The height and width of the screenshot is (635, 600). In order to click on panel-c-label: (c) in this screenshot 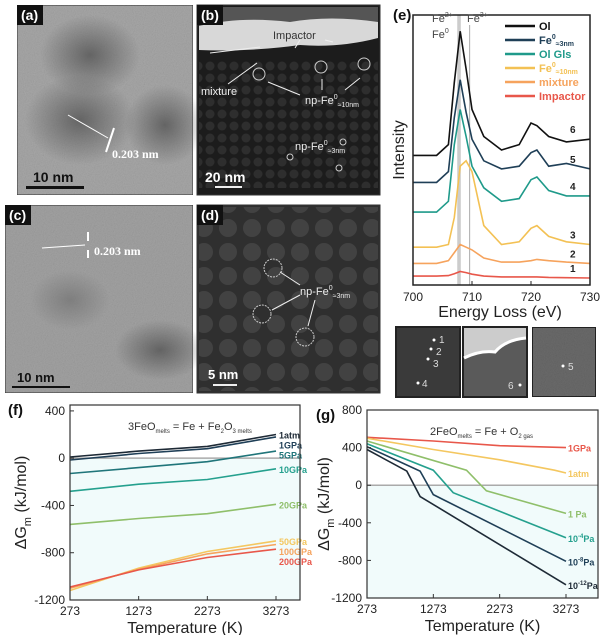, I will do `click(17, 215)`.